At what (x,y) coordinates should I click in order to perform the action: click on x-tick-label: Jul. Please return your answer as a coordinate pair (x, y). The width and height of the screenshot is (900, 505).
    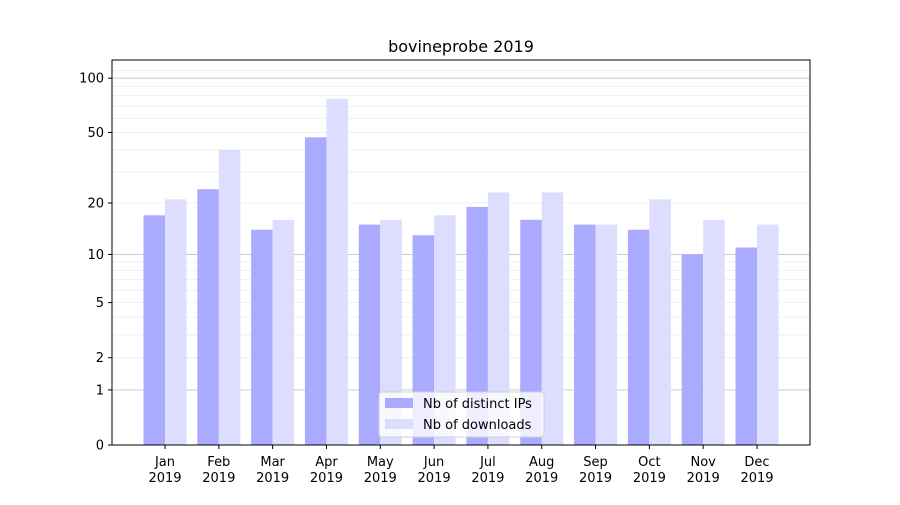
    Looking at the image, I should click on (487, 462).